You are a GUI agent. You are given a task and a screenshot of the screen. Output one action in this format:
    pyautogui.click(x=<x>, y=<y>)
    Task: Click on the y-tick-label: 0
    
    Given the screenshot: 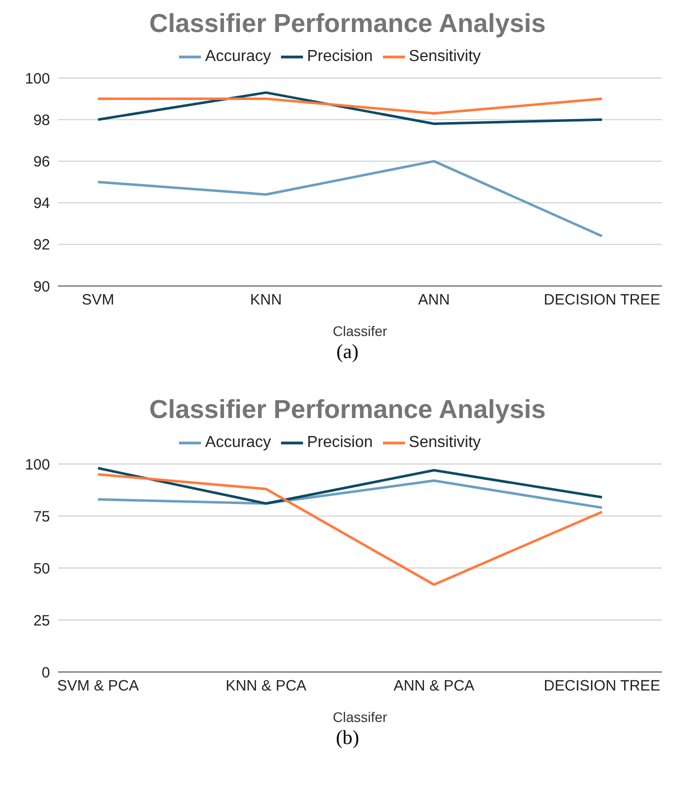 What is the action you would take?
    pyautogui.click(x=46, y=673)
    